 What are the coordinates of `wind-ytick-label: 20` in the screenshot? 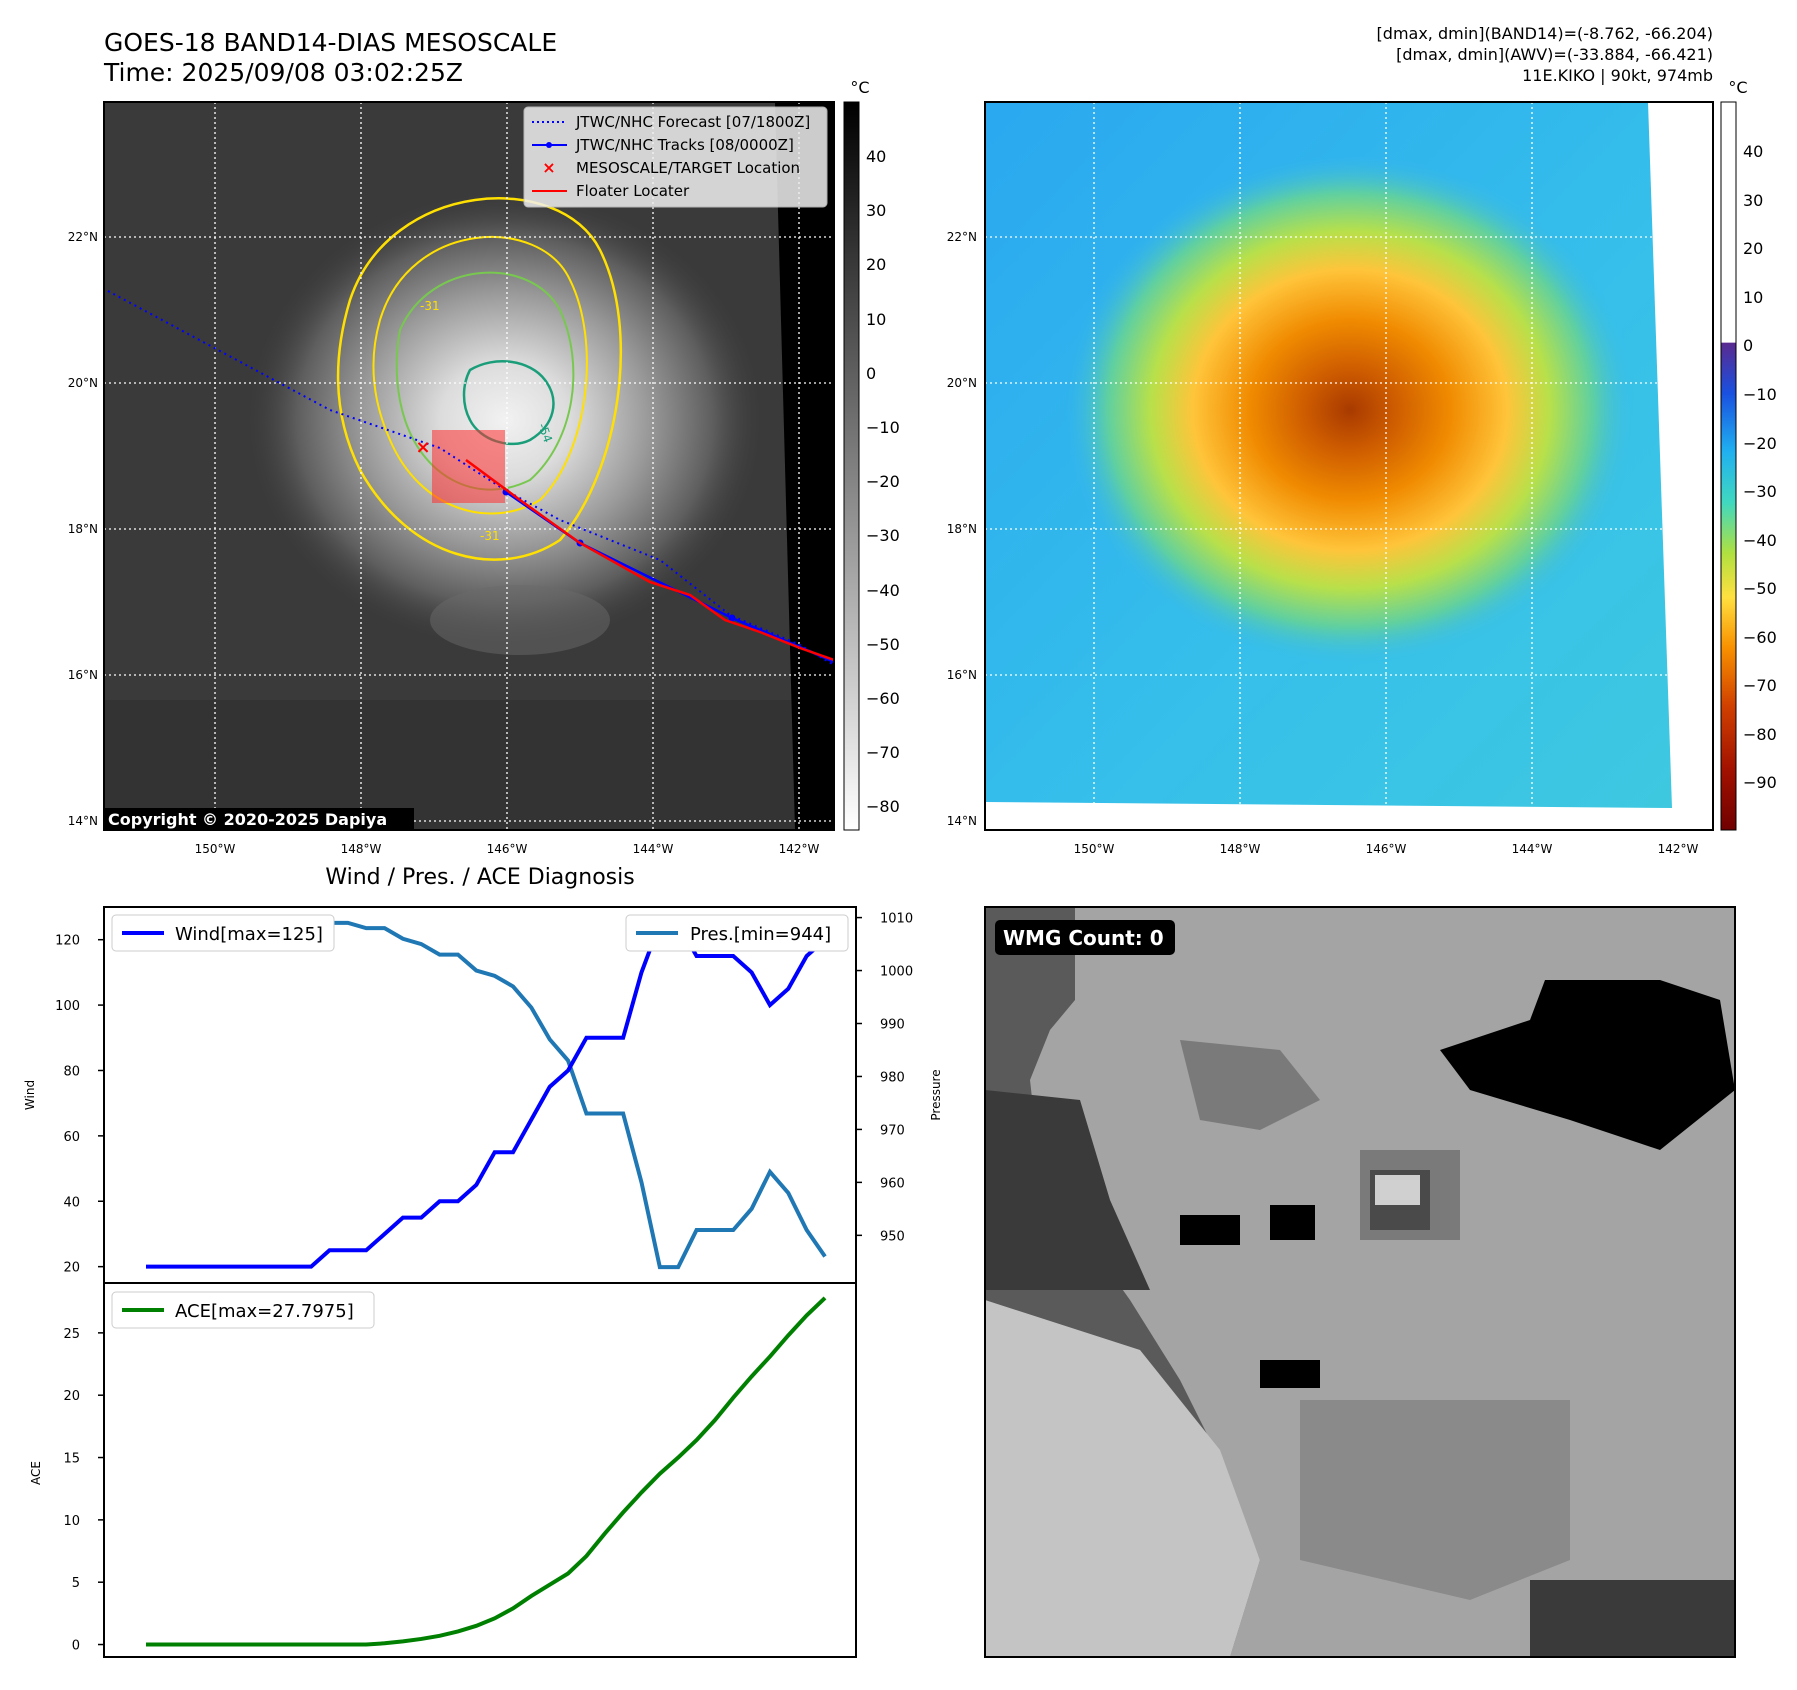 It's located at (71, 1268).